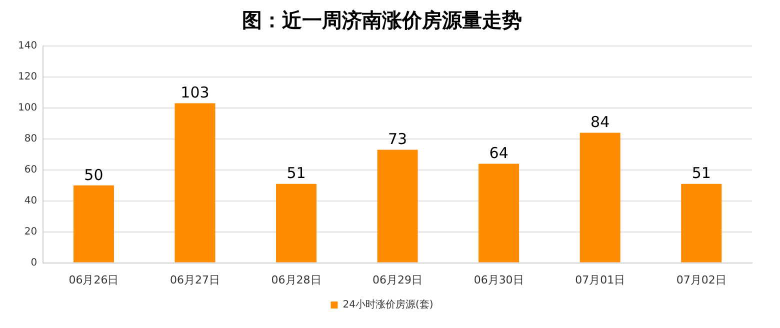 The width and height of the screenshot is (780, 328). What do you see at coordinates (388, 304) in the screenshot?
I see `legend-label: 24小时涨价房源(套)` at bounding box center [388, 304].